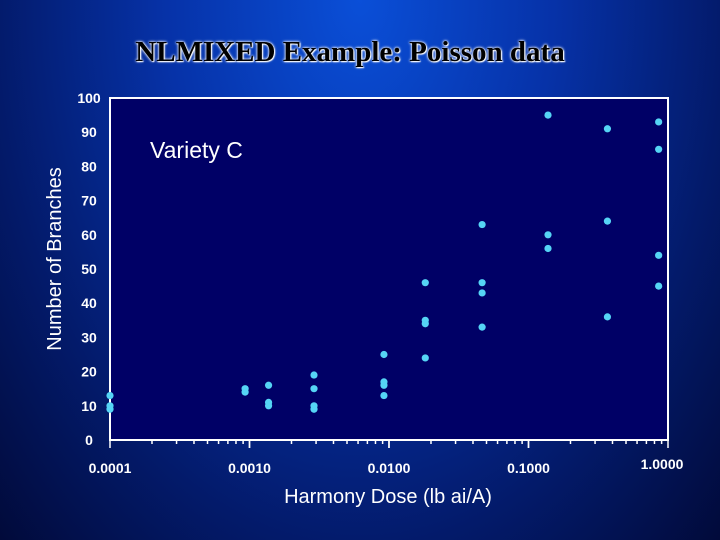  I want to click on y-tick-label: 40, so click(89, 303).